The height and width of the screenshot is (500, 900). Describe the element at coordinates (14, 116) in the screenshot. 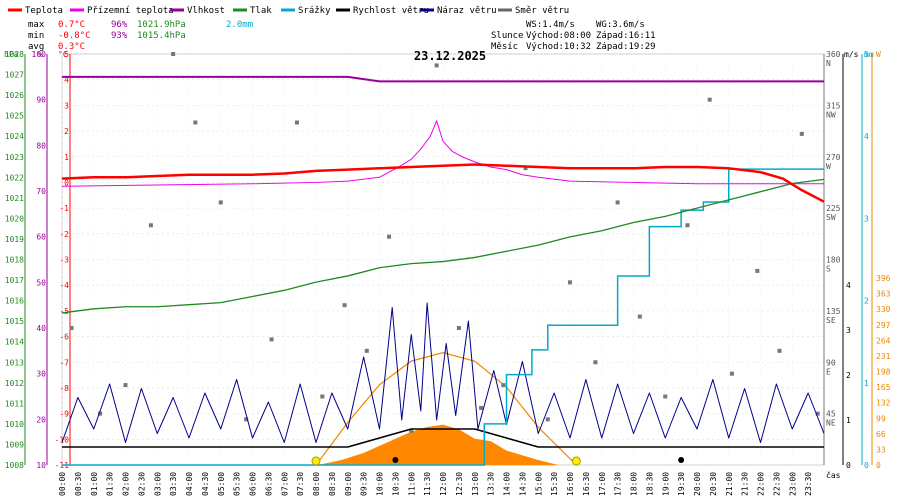

I see `axis-hpa-tick: 1025` at that location.